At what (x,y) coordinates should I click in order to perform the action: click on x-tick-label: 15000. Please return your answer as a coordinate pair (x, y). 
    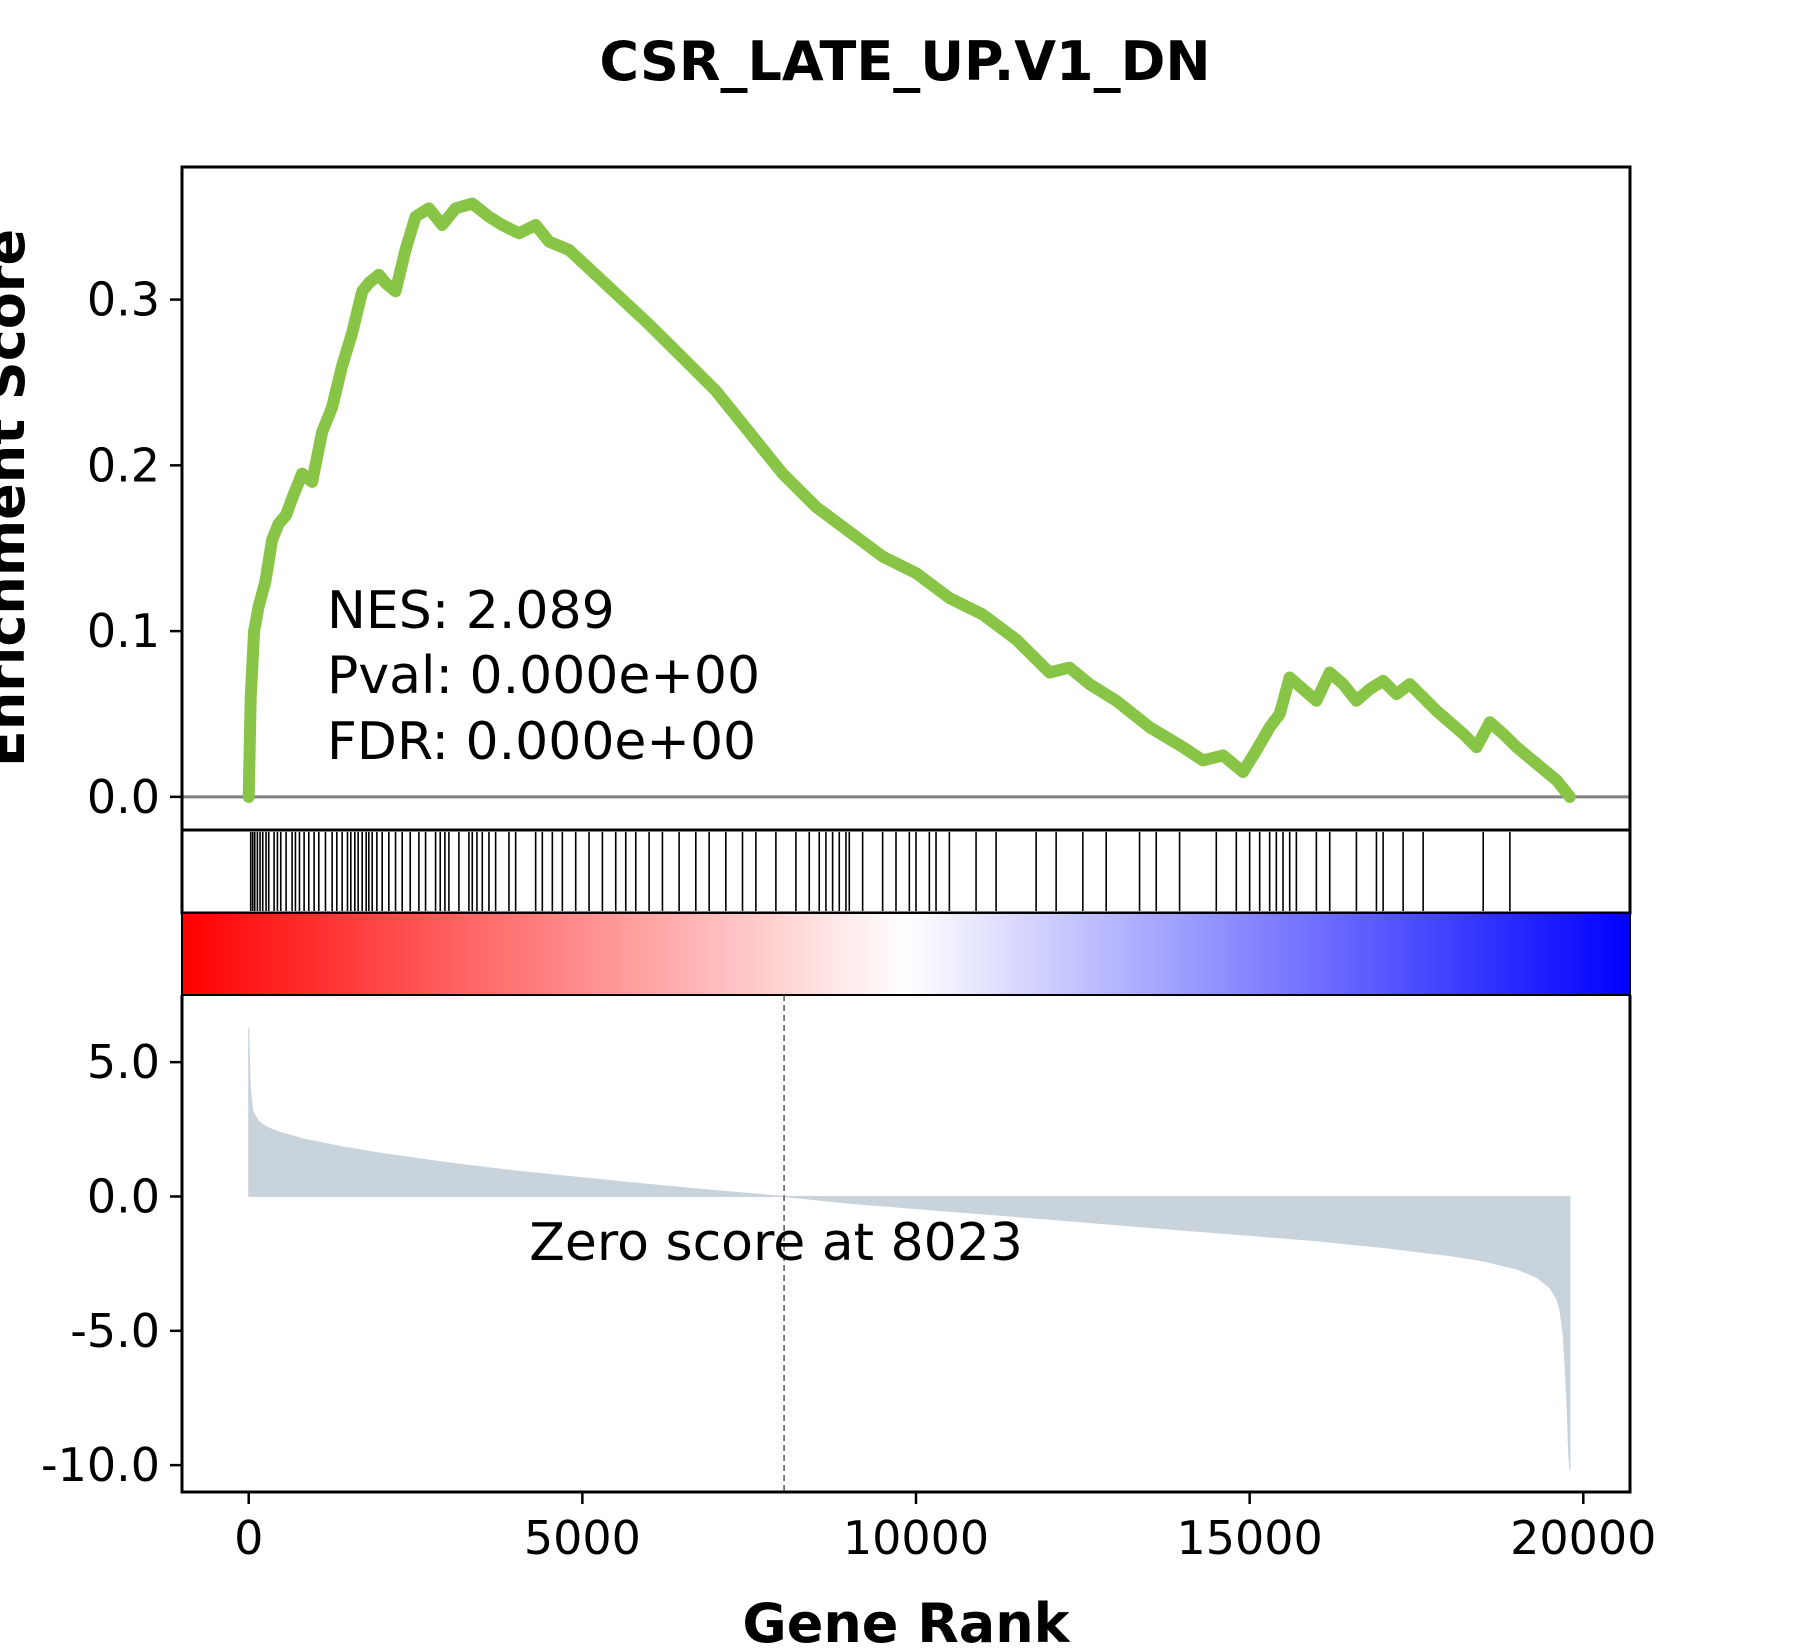
    Looking at the image, I should click on (1249, 1538).